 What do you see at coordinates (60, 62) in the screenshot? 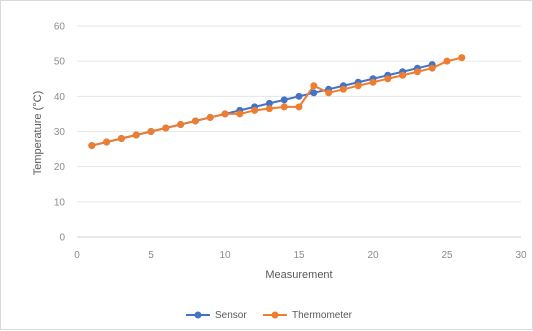
I see `y-tick-label: 50` at bounding box center [60, 62].